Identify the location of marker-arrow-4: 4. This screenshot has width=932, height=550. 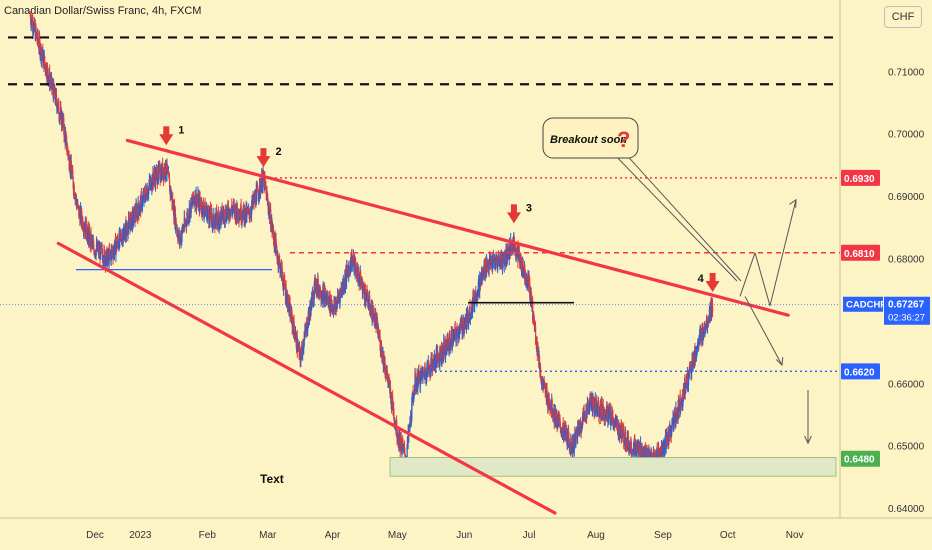
(709, 282).